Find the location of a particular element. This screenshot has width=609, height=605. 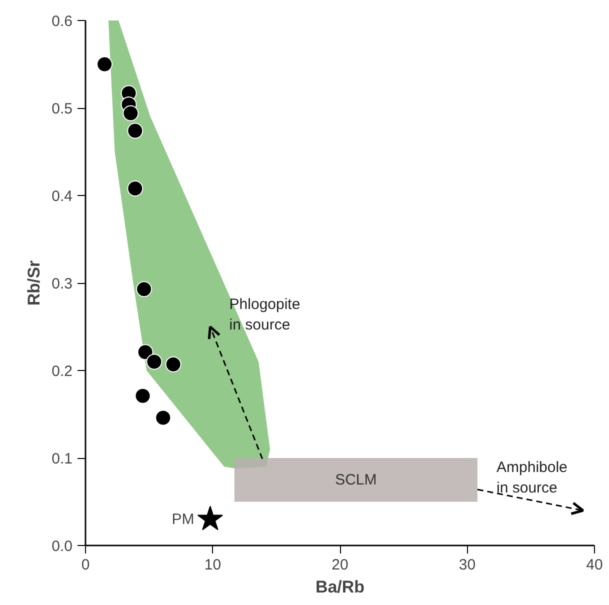

x-tick-label: 0 is located at coordinates (85, 565).